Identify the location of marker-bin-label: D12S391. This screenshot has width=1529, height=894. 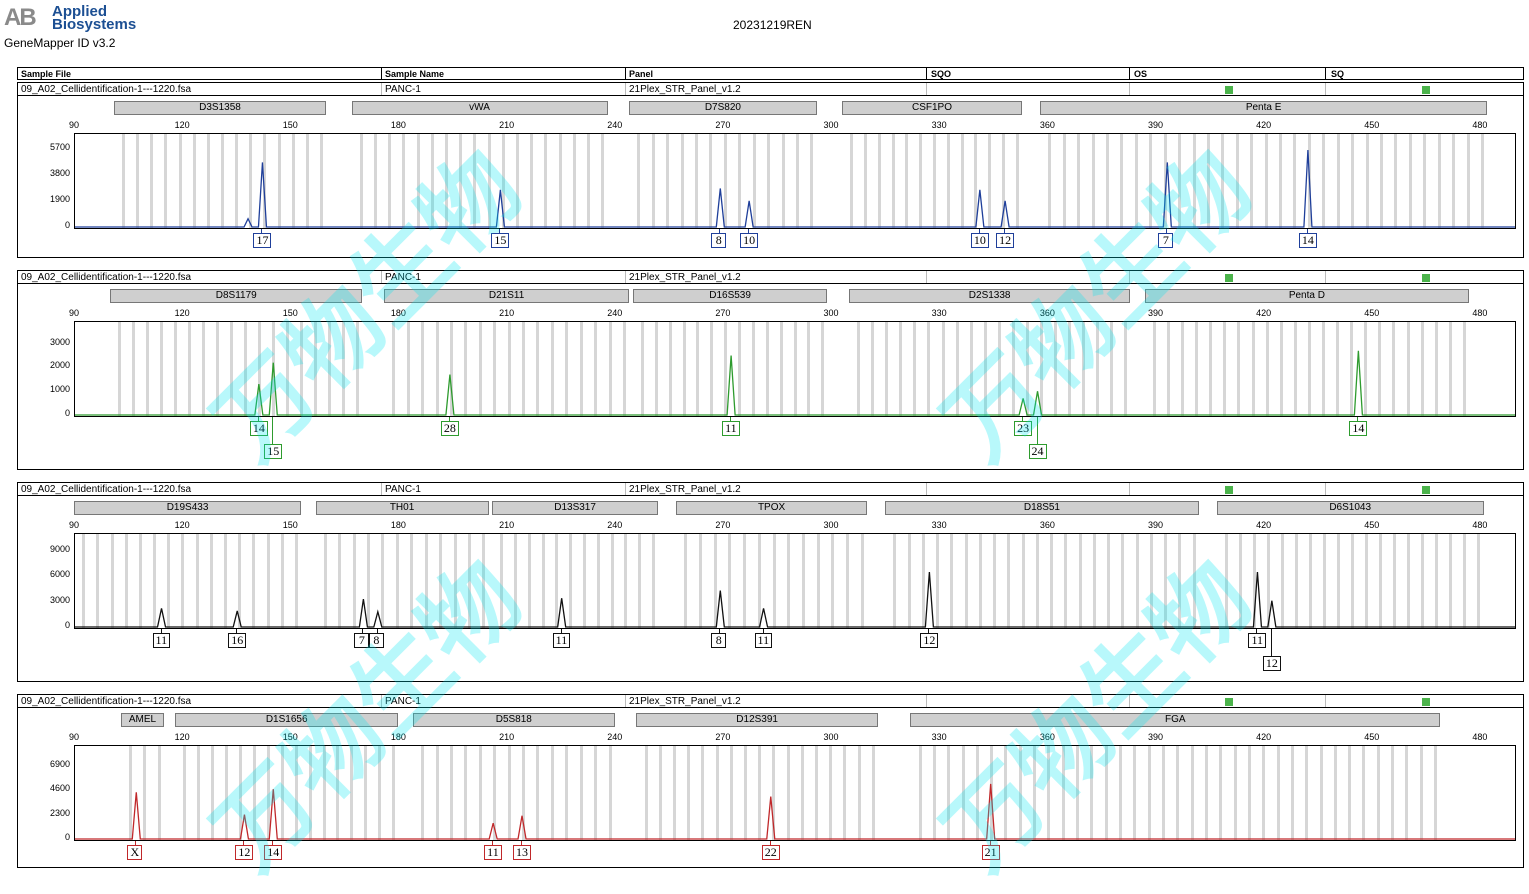
(757, 720).